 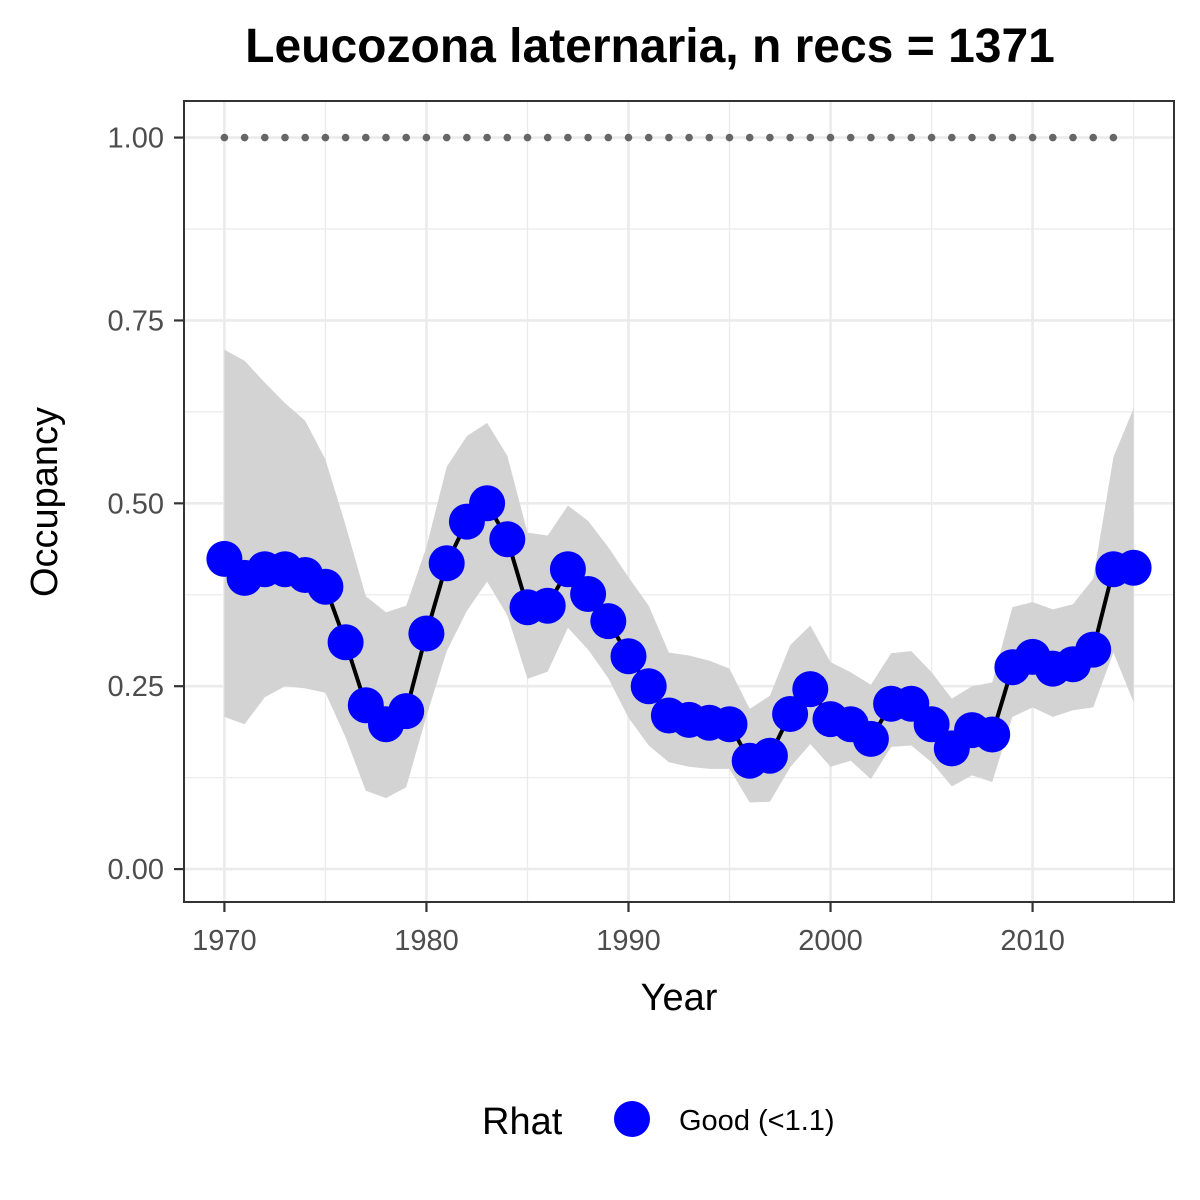 What do you see at coordinates (426, 941) in the screenshot?
I see `x-tick-label: 1980` at bounding box center [426, 941].